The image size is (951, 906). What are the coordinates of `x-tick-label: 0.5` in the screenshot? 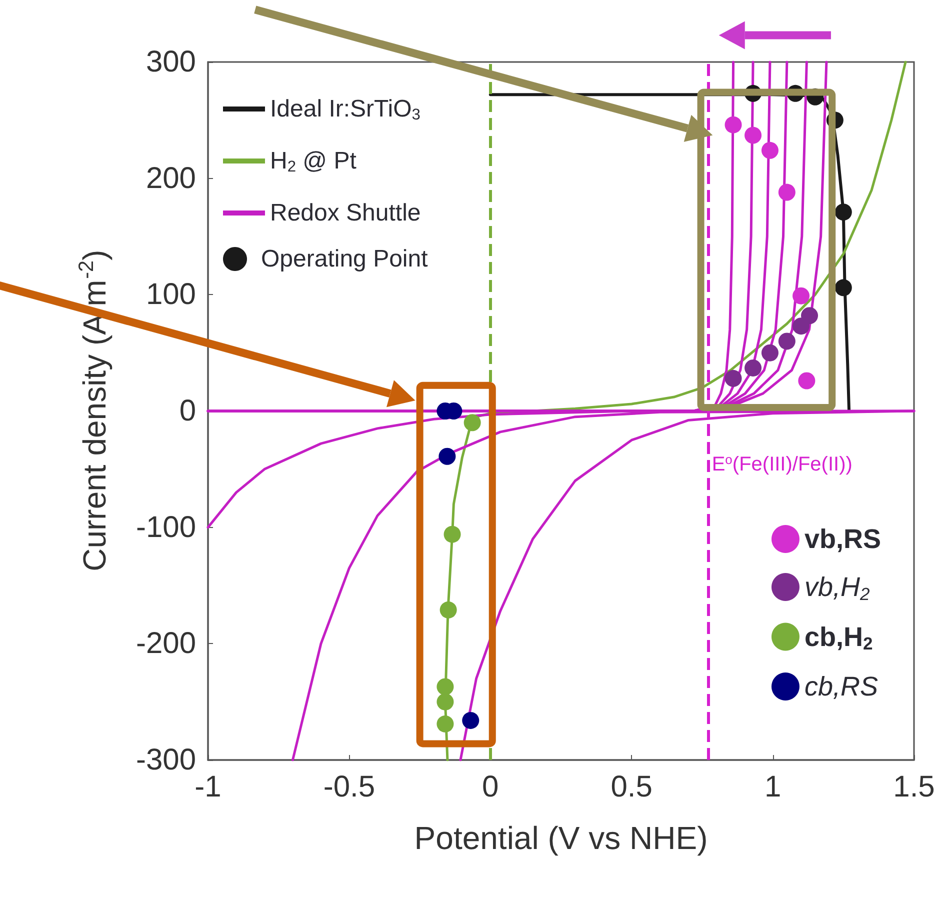 It's located at (631, 787).